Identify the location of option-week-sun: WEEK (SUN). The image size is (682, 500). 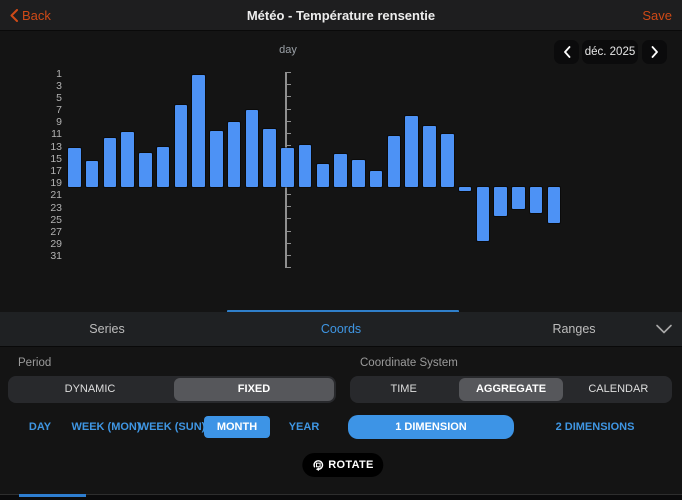
(172, 427).